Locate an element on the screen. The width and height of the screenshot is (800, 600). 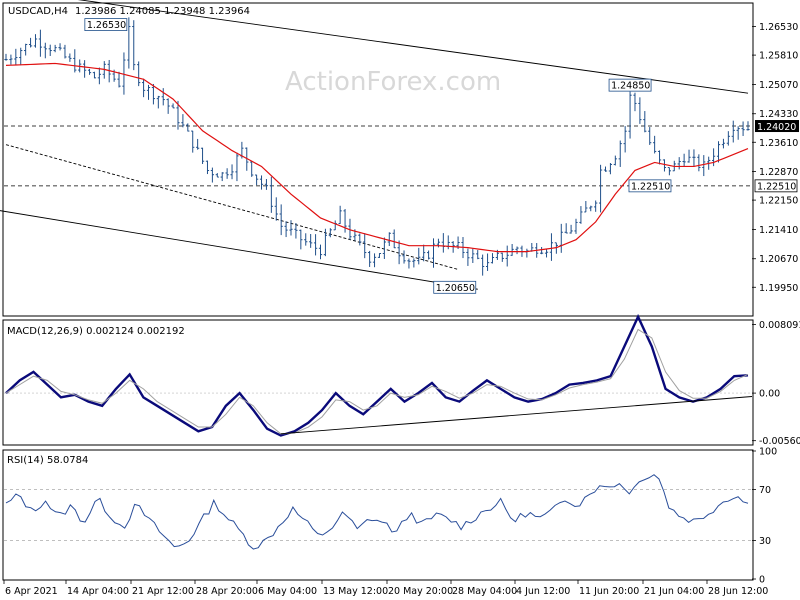
price-y-tick-label: 1.21410 is located at coordinates (778, 230).